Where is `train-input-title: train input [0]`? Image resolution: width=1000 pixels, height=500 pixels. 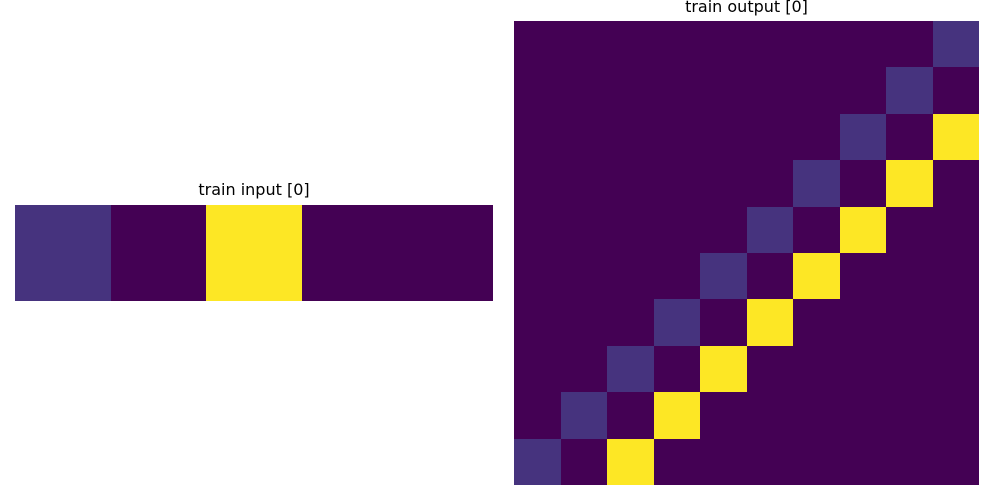 train-input-title: train input [0] is located at coordinates (254, 189).